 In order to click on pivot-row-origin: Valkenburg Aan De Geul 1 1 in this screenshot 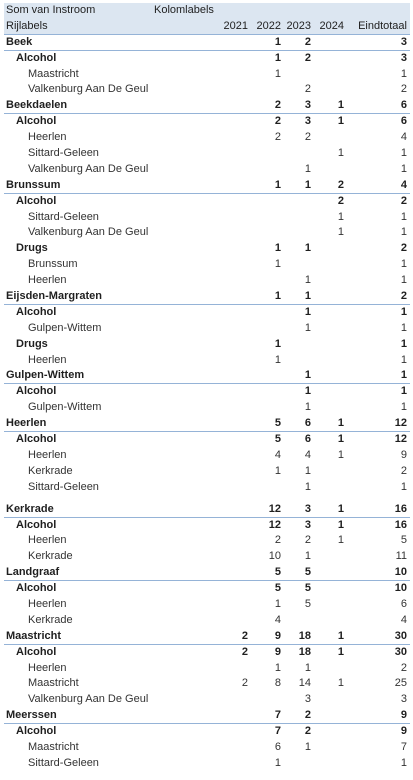, I will do `click(207, 233)`.